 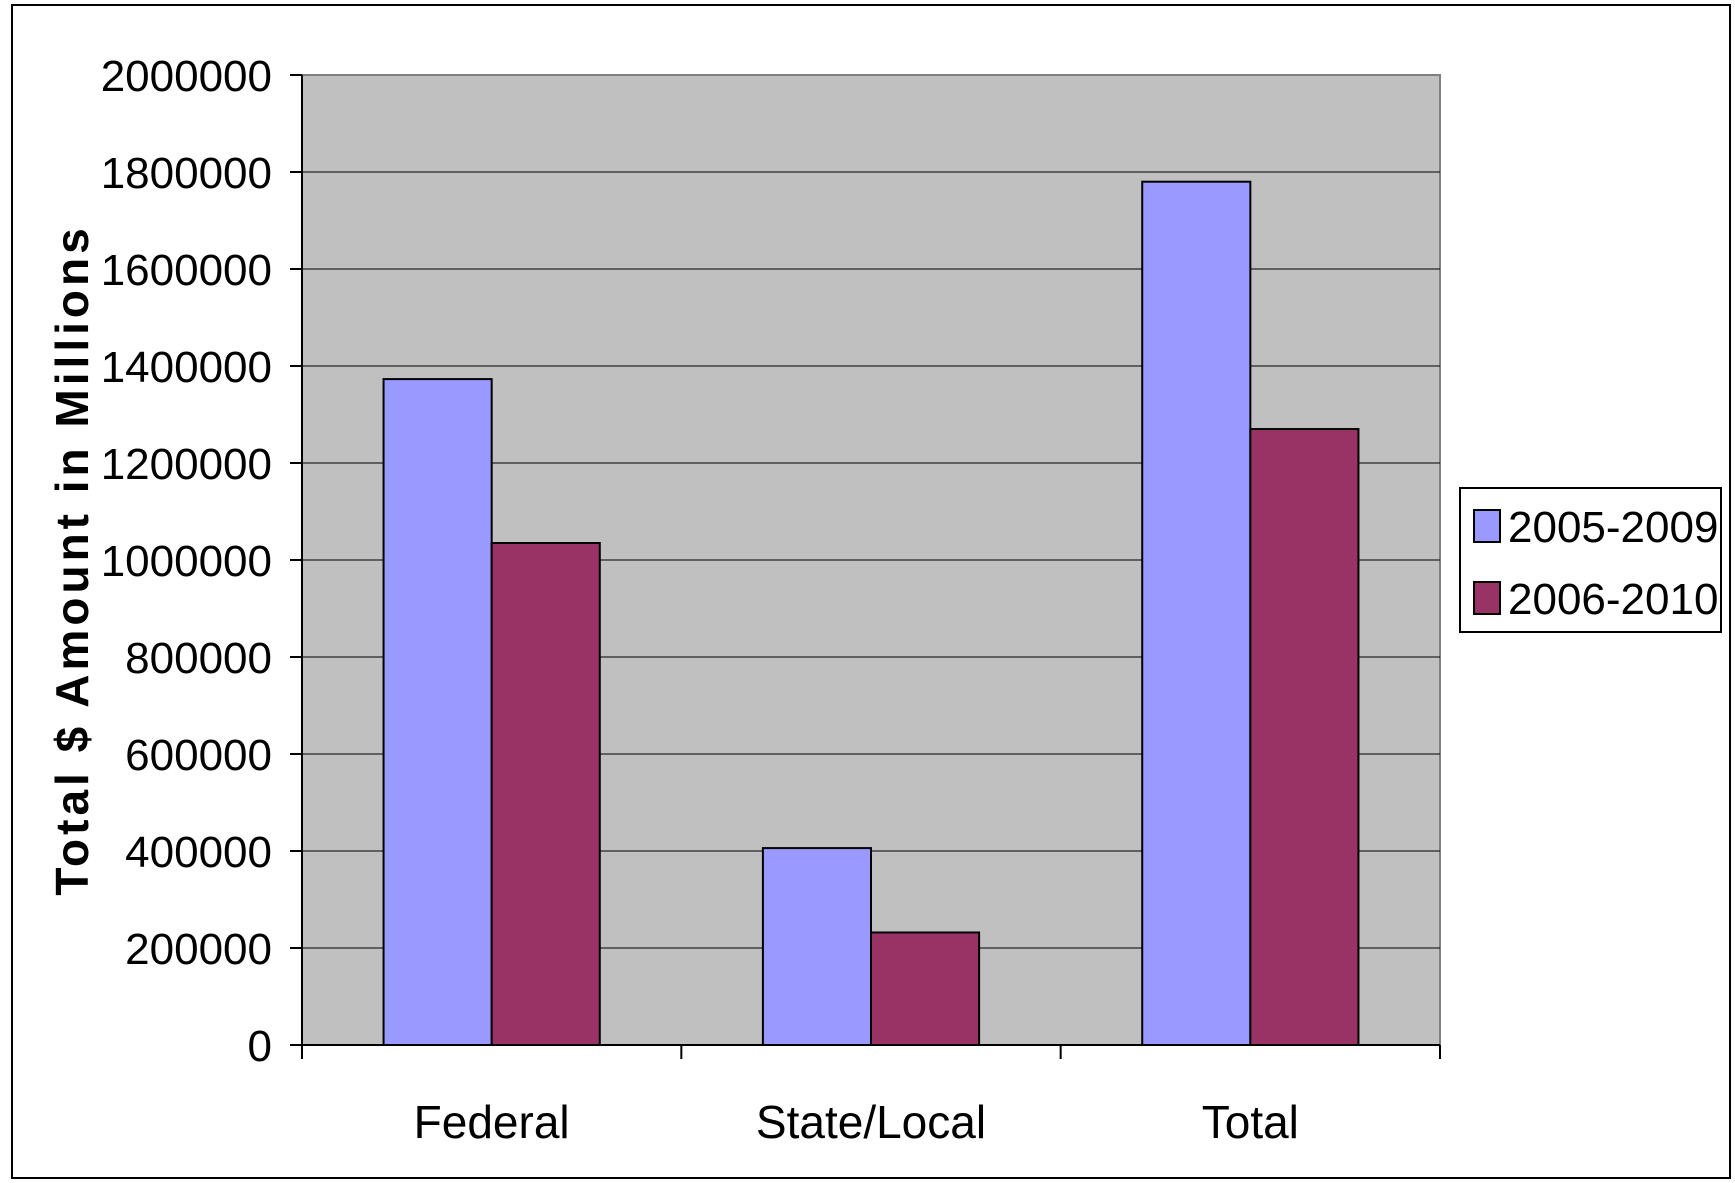 What do you see at coordinates (186, 173) in the screenshot?
I see `y-tick-label: 1800000` at bounding box center [186, 173].